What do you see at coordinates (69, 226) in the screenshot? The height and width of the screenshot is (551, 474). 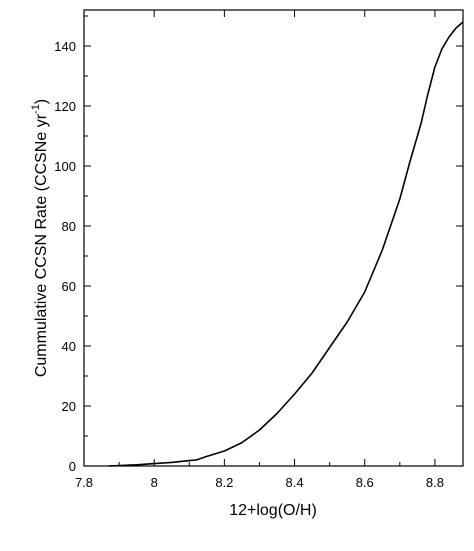 I see `y-tick-label: 80` at bounding box center [69, 226].